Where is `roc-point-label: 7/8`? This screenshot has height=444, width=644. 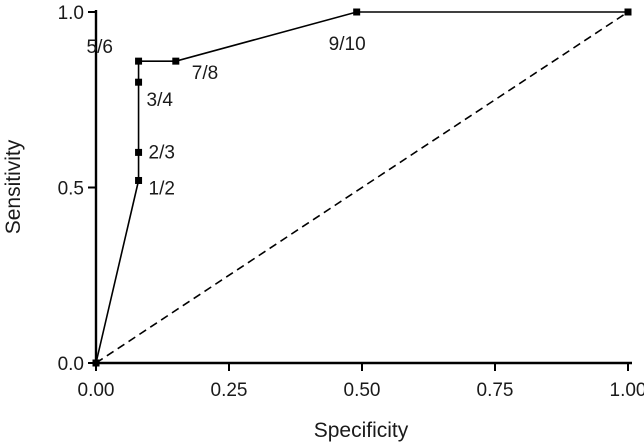
roc-point-label: 7/8 is located at coordinates (205, 73).